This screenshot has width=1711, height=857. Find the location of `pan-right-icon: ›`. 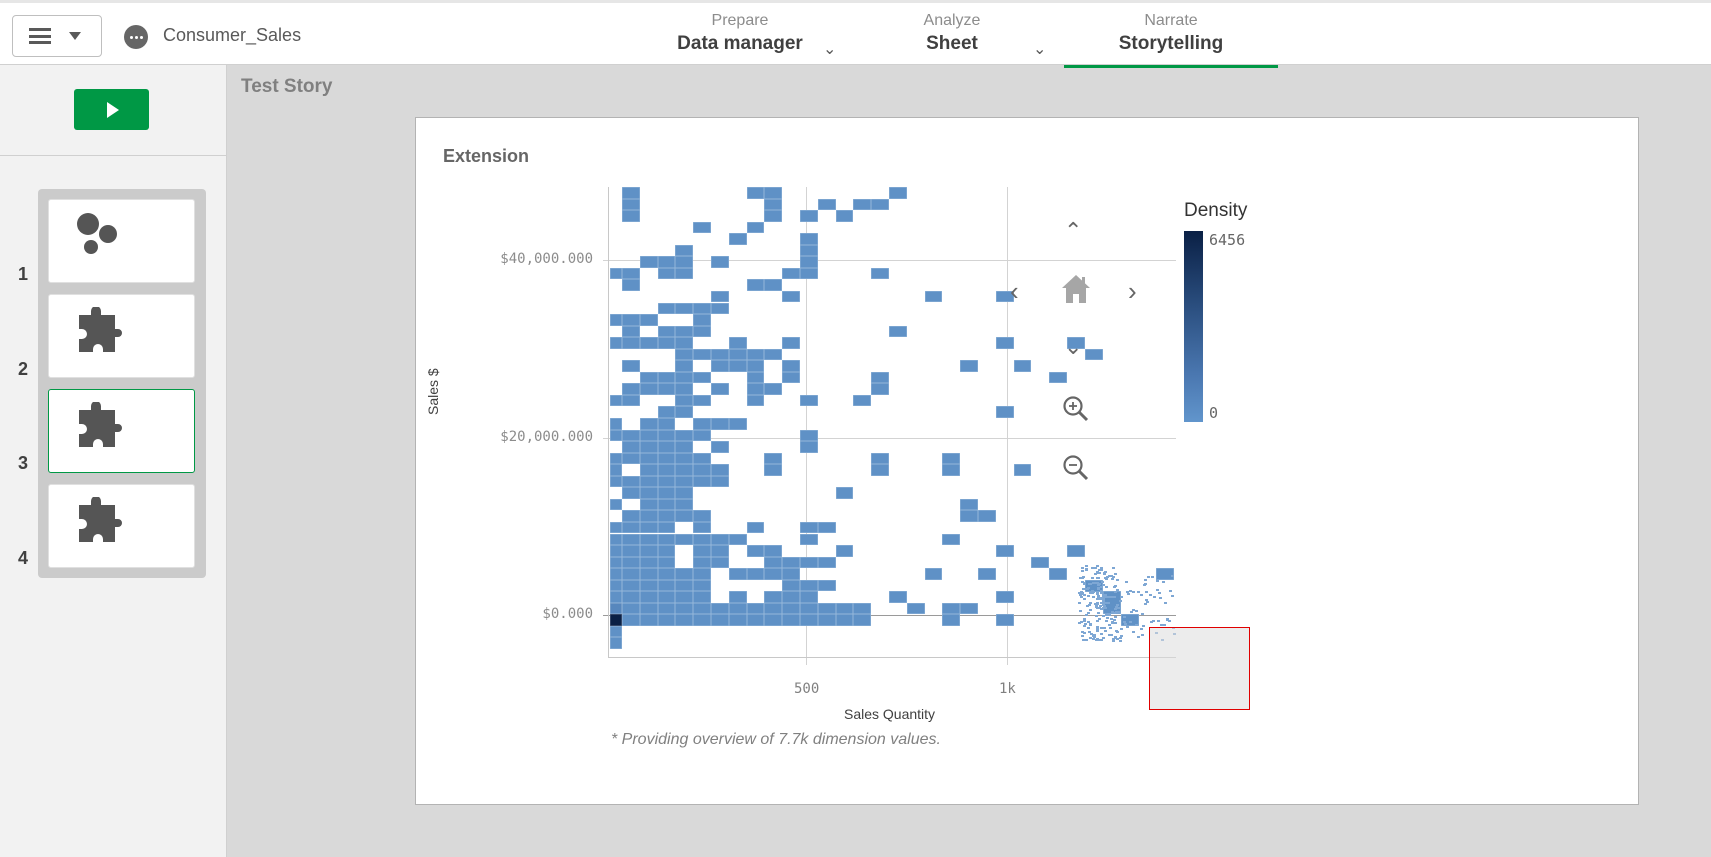

pan-right-icon: › is located at coordinates (1132, 291).